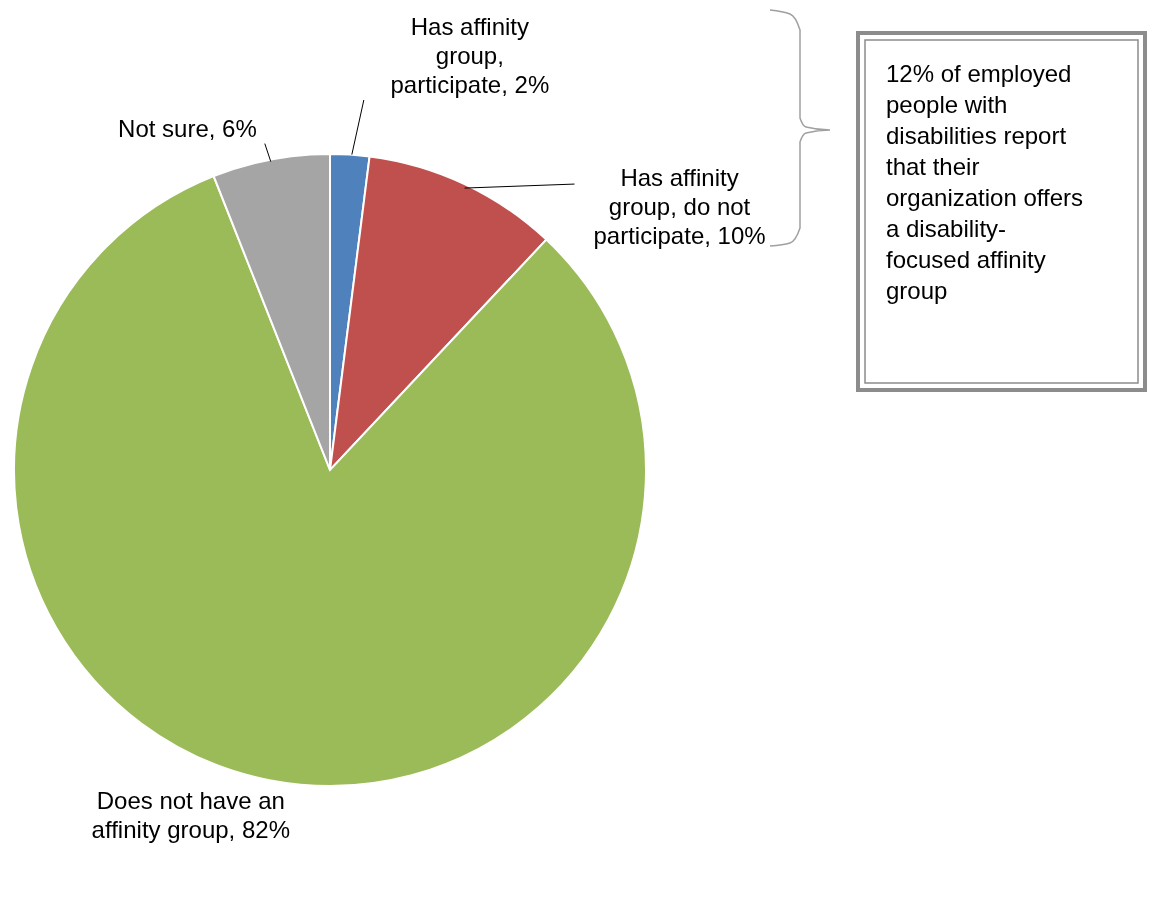  Describe the element at coordinates (190, 815) in the screenshot. I see `slice-label: Does not have an affinity group, 82%` at that location.